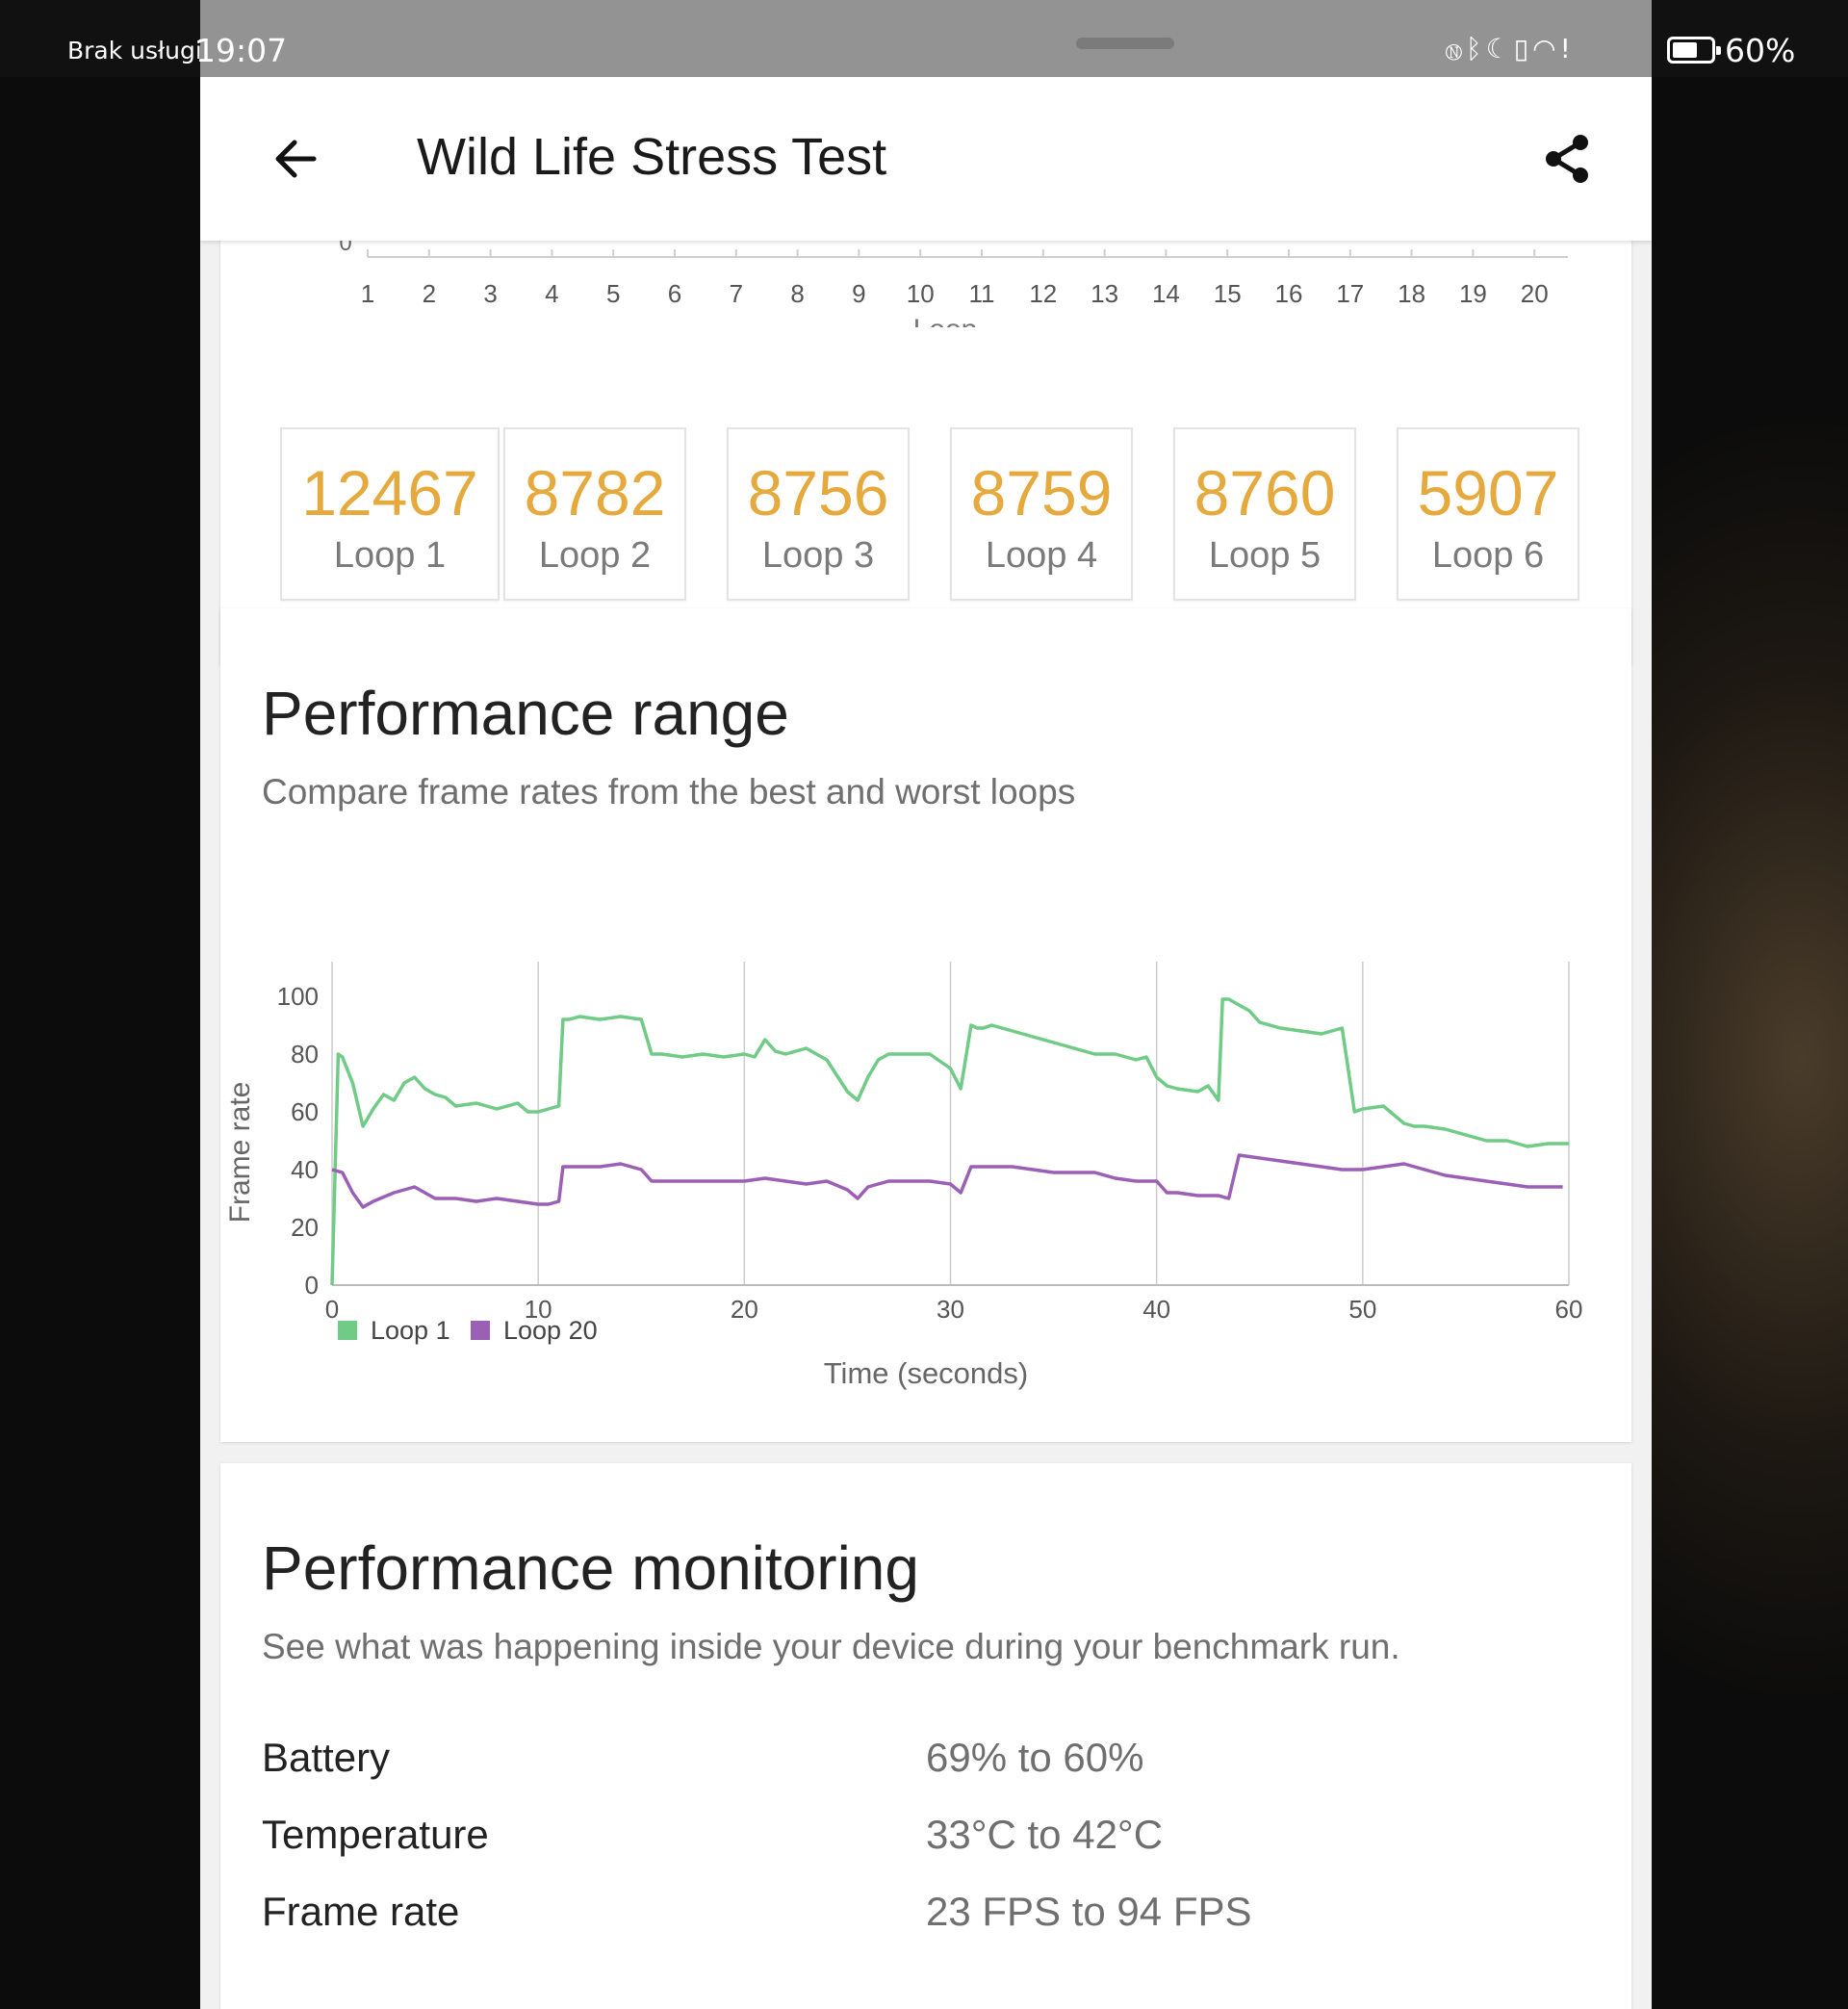 The height and width of the screenshot is (2009, 1848). Describe the element at coordinates (1089, 1911) in the screenshot. I see `frame-rate-value: 23 FPS to 94 FPS` at that location.